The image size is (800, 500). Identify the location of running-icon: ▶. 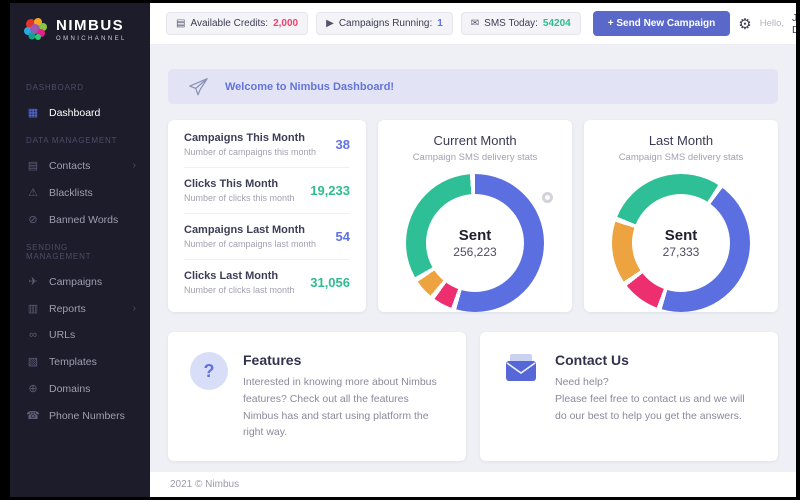
(330, 23).